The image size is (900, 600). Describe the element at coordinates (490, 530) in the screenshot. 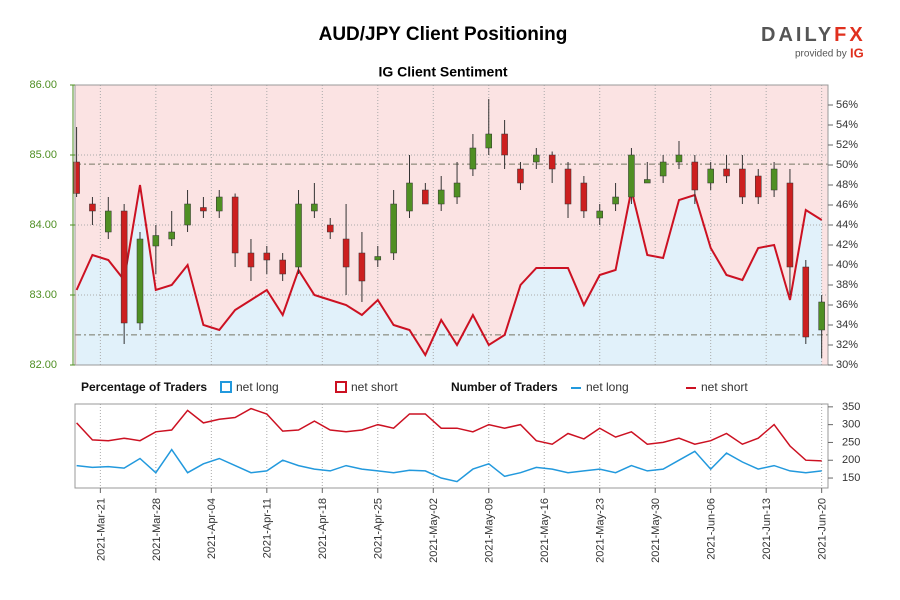

I see `x-tick-label: 2021-May-09` at that location.